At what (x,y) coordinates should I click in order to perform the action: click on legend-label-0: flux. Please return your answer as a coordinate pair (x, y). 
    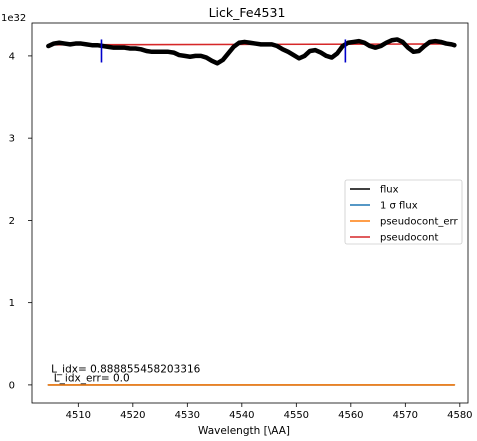
    Looking at the image, I should click on (389, 190).